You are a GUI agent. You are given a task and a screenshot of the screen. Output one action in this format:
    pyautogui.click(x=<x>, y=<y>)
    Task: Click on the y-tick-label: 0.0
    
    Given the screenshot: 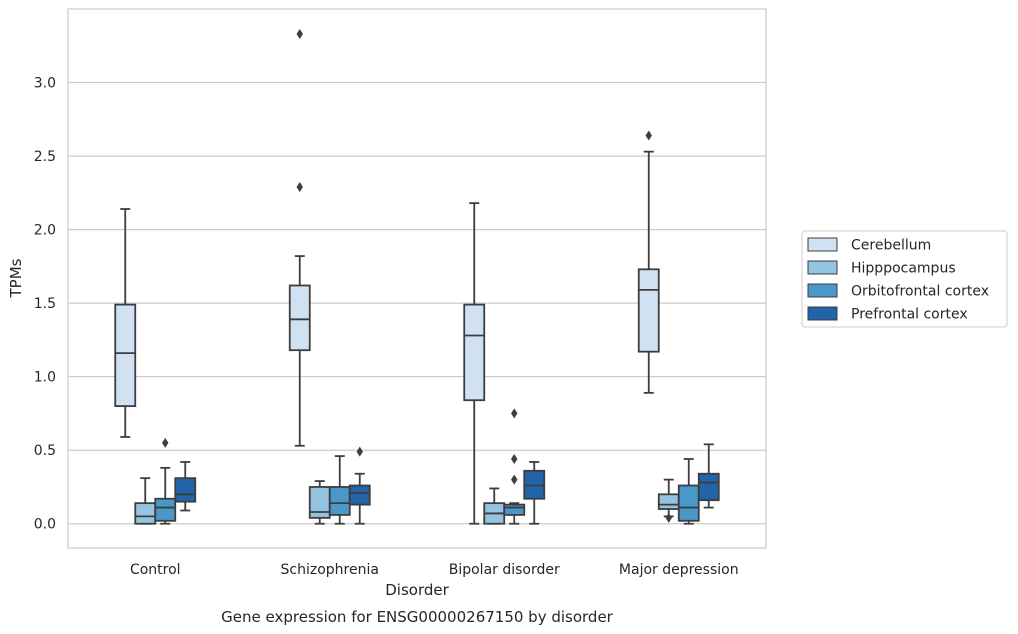 What is the action you would take?
    pyautogui.click(x=45, y=525)
    